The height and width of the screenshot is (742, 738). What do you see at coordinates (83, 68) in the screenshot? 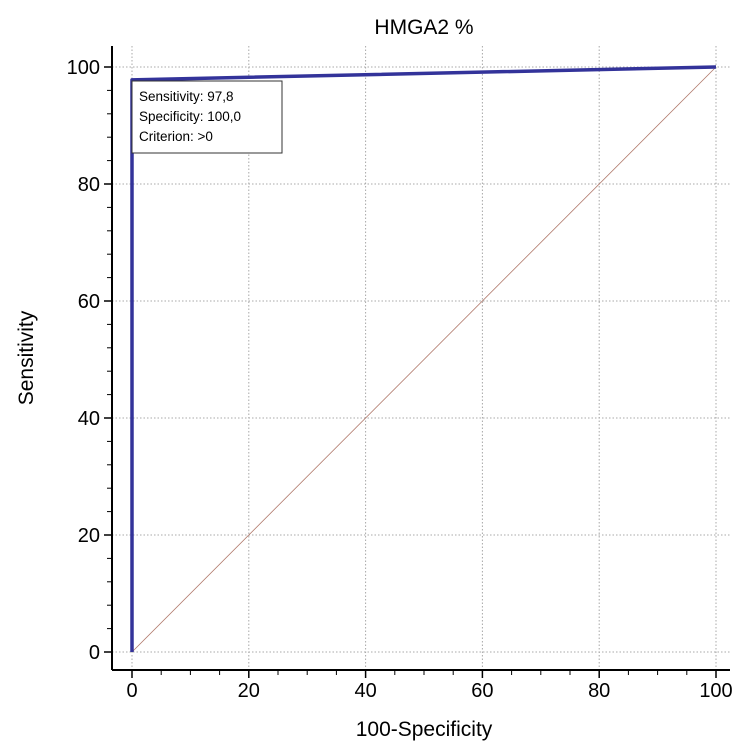
I see `y-tick-label: 100` at bounding box center [83, 68].